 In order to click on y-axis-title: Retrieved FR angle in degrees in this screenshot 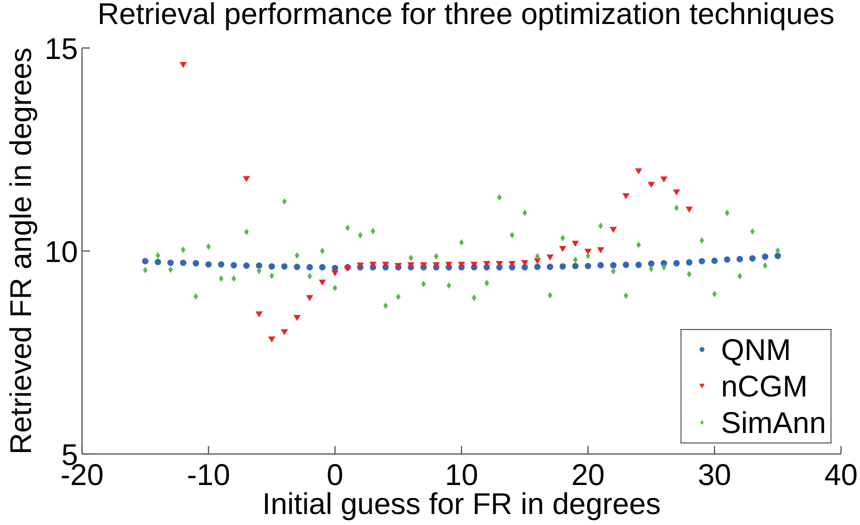, I will do `click(21, 251)`.